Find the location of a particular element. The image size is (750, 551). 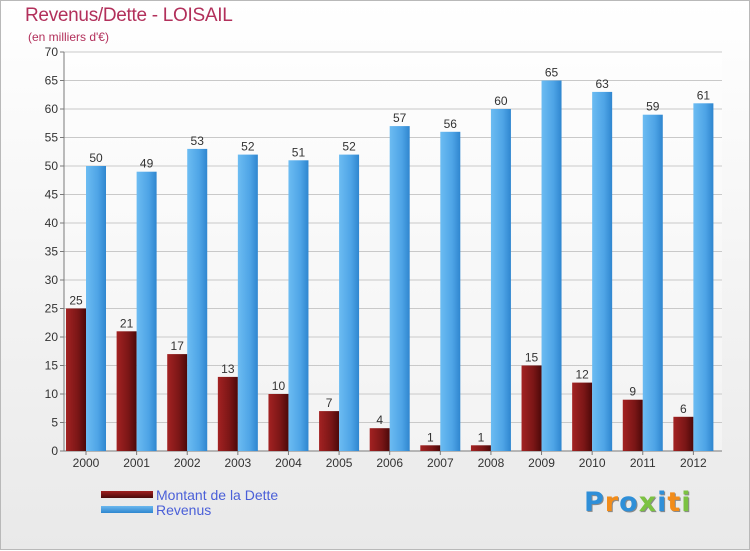

proxiti-logo: Proxiti is located at coordinates (638, 502).